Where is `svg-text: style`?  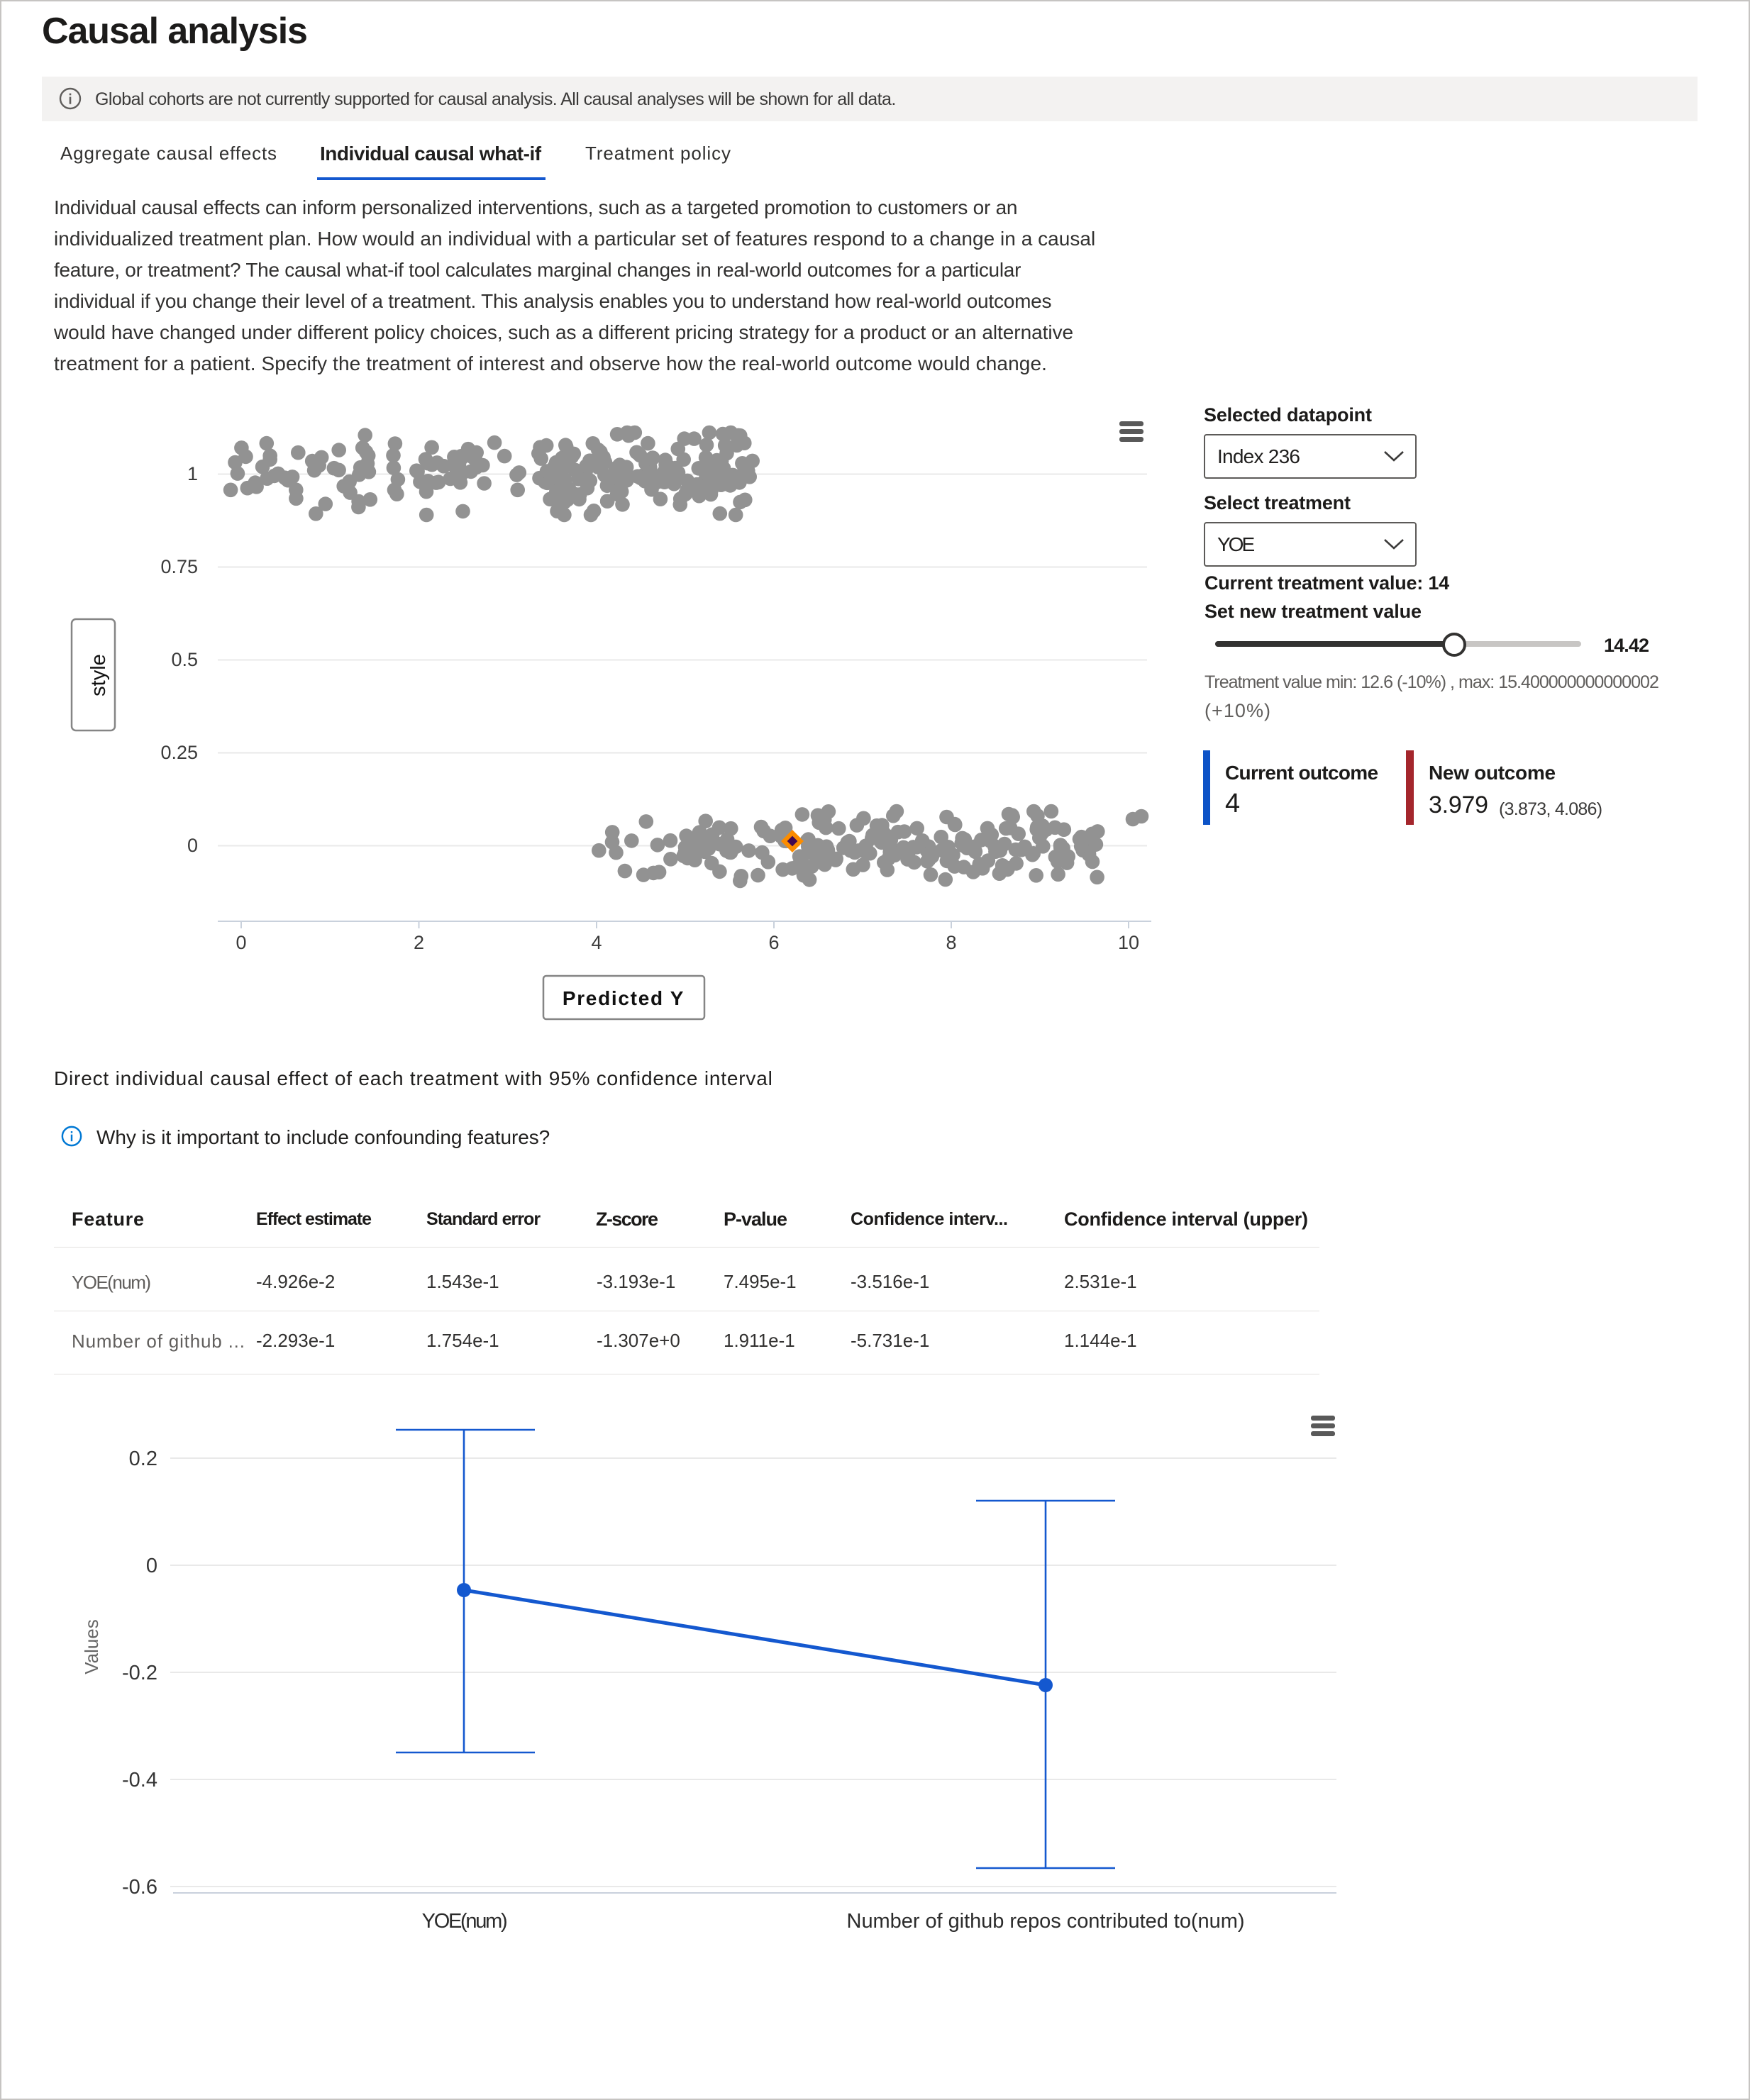
svg-text: style is located at coordinates (98, 675).